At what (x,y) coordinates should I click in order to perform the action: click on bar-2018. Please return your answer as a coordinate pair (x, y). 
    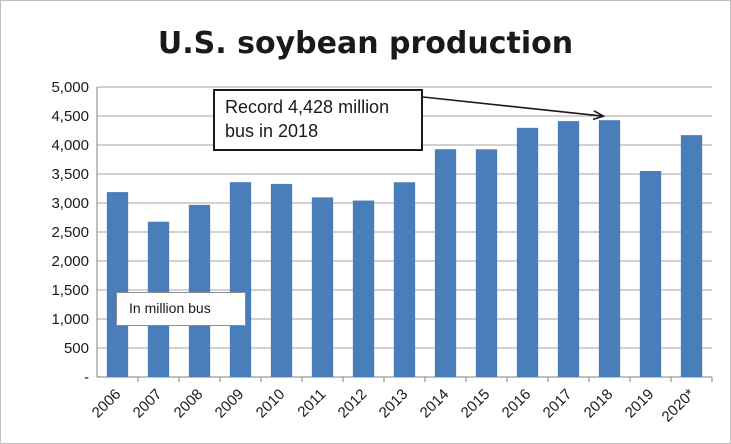
    Looking at the image, I should click on (609, 249).